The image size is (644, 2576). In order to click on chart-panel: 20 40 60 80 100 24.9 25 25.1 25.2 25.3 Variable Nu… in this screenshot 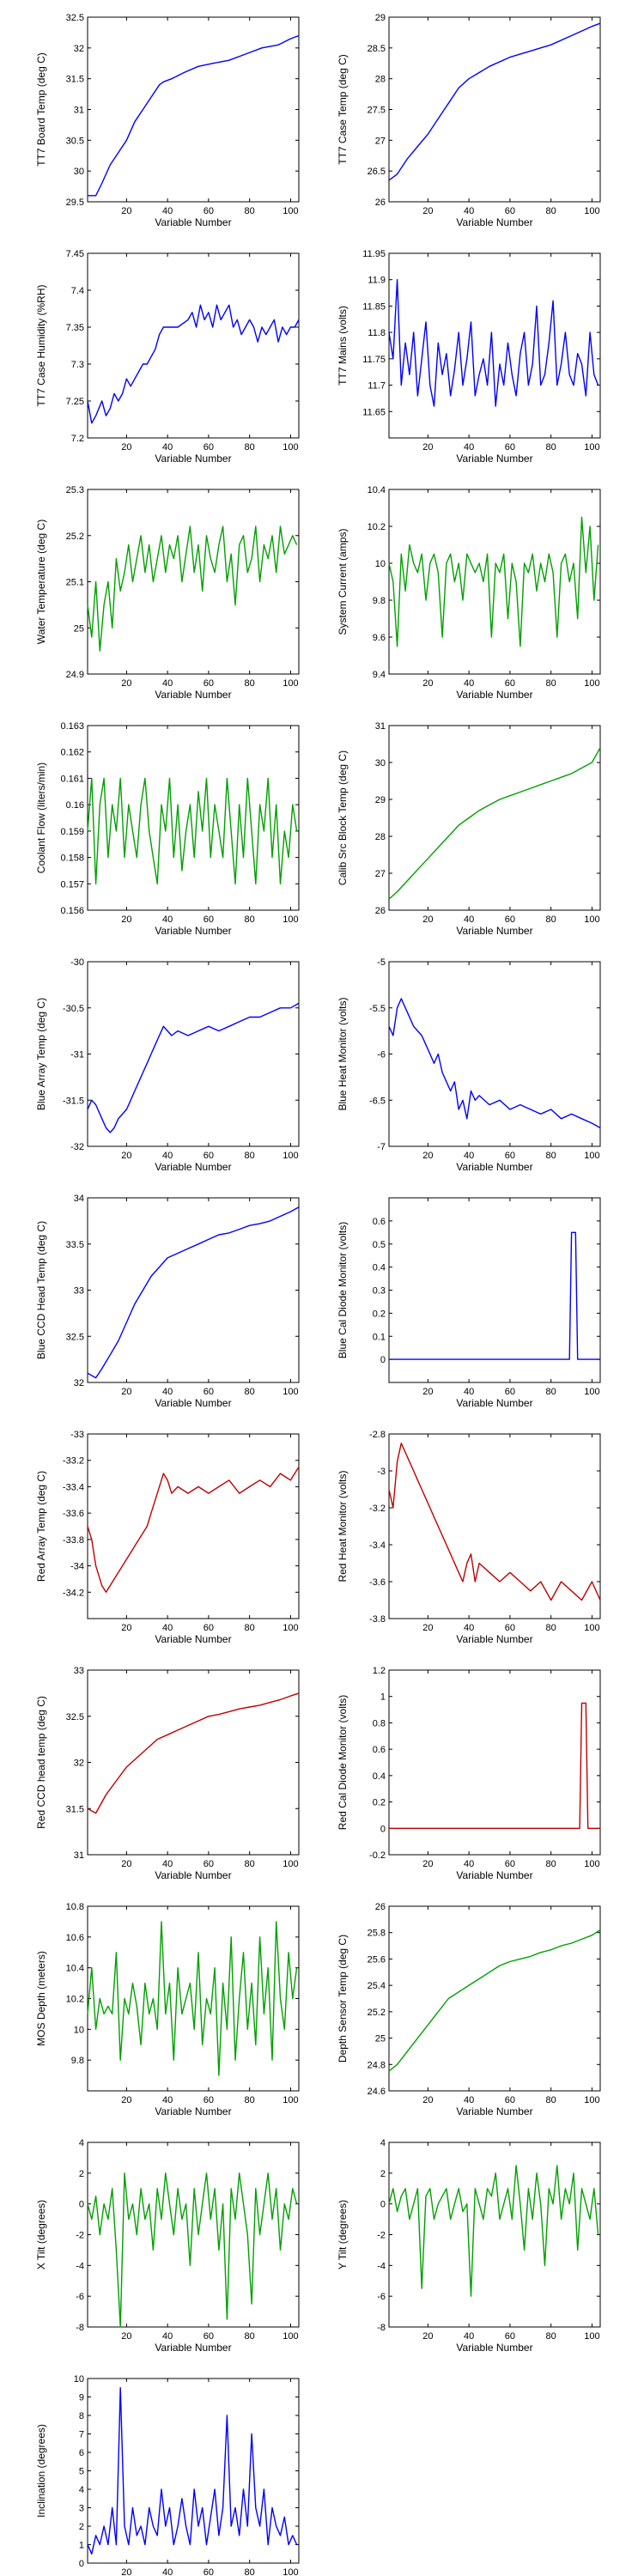, I will do `click(167, 593)`.